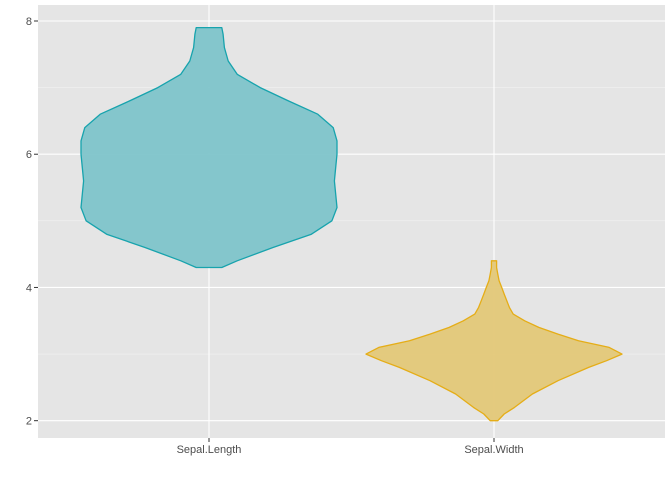 Image resolution: width=672 pixels, height=480 pixels. I want to click on y-tick-label: 8, so click(29, 22).